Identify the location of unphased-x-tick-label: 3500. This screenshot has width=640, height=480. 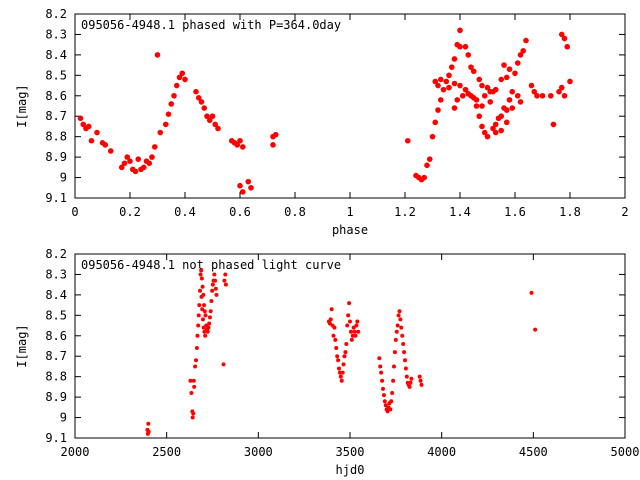
(350, 452).